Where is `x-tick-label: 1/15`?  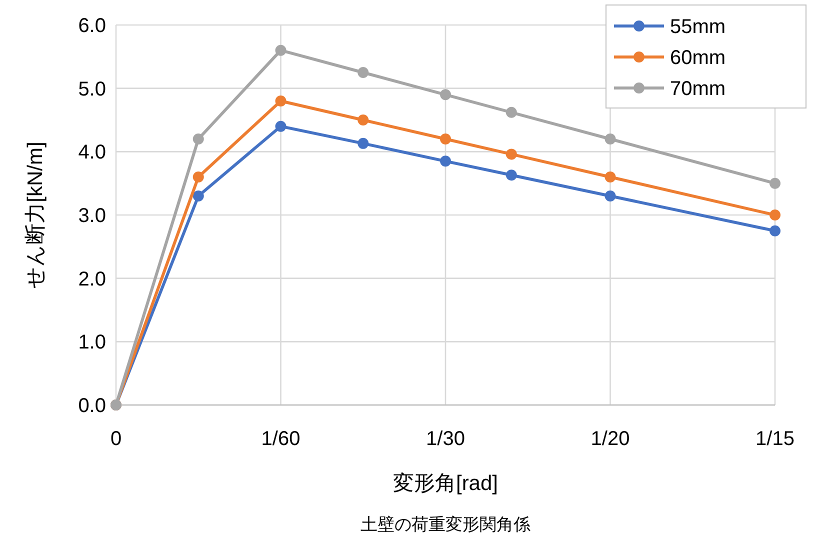
x-tick-label: 1/15 is located at coordinates (775, 439).